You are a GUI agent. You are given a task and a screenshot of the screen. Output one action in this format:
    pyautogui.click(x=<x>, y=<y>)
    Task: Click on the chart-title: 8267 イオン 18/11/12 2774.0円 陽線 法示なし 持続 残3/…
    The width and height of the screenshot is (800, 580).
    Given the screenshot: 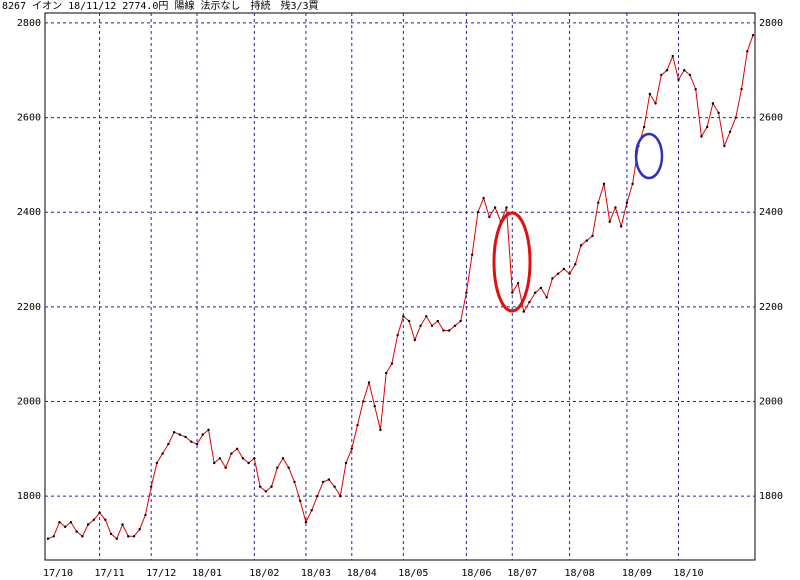 What is the action you would take?
    pyautogui.click(x=160, y=6)
    